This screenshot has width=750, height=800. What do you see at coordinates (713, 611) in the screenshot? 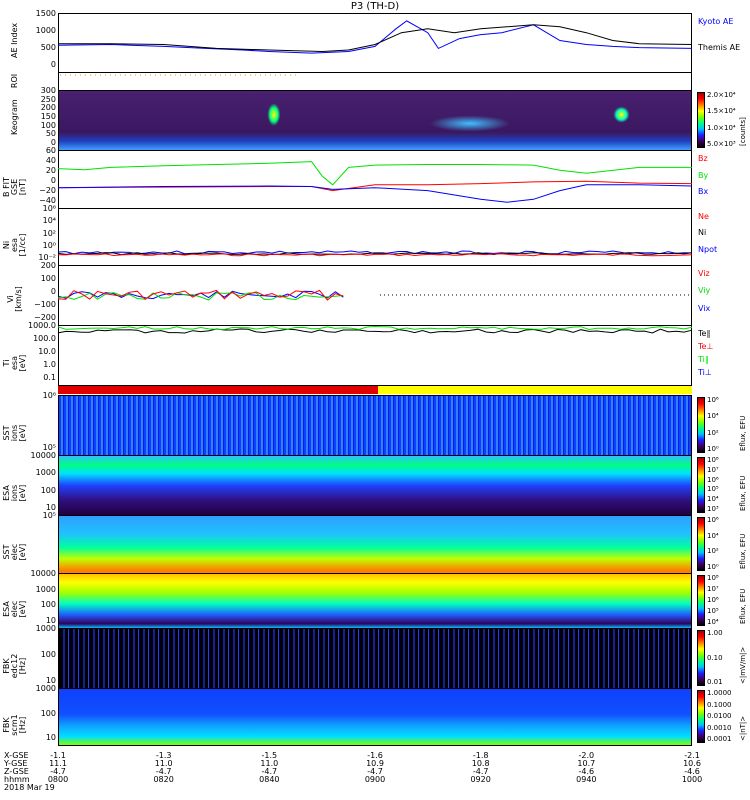
I see `colorbar-tick-label: 10⁵` at bounding box center [713, 611].